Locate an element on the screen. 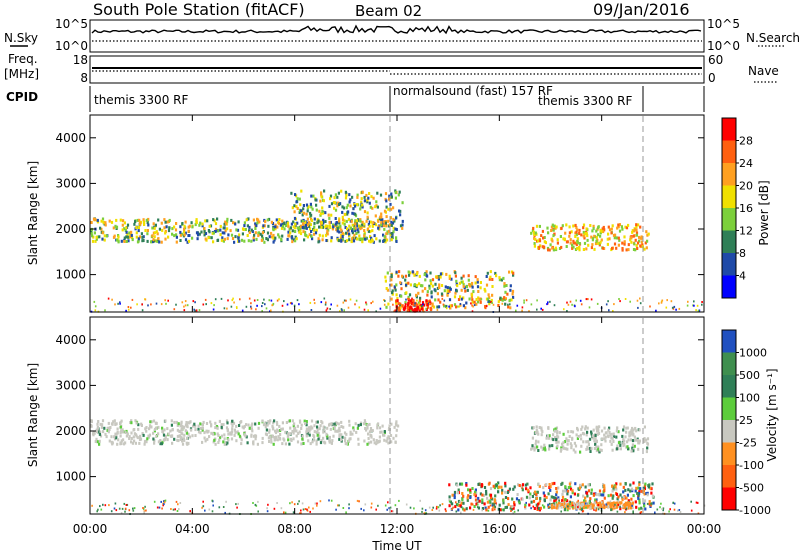 This screenshot has height=558, width=800. ytick-label: 3000 is located at coordinates (70, 385).